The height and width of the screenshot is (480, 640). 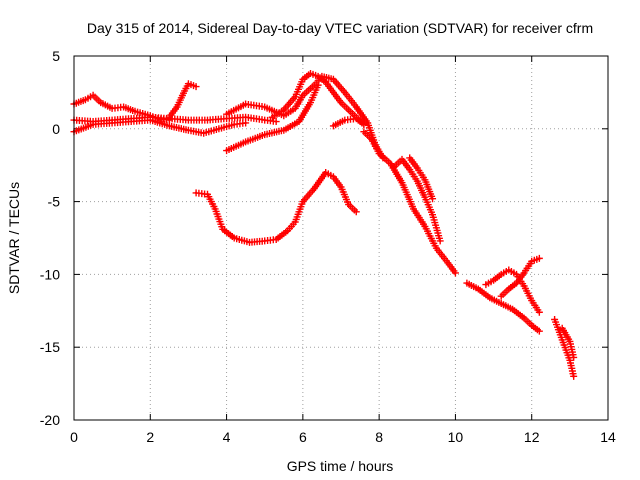 I want to click on y-tick-label: -20, so click(x=50, y=420).